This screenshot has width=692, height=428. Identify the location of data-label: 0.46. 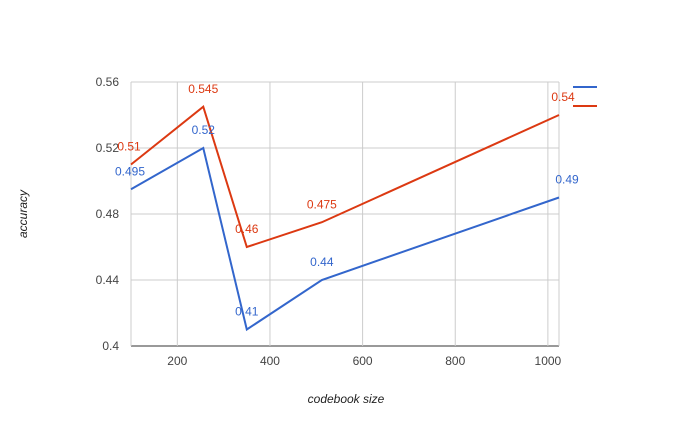
(247, 229).